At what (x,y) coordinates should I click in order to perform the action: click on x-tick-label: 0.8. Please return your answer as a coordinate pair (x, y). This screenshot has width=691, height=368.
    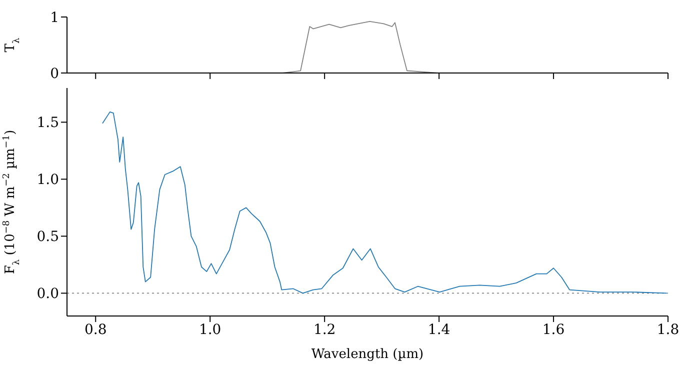
    Looking at the image, I should click on (95, 330).